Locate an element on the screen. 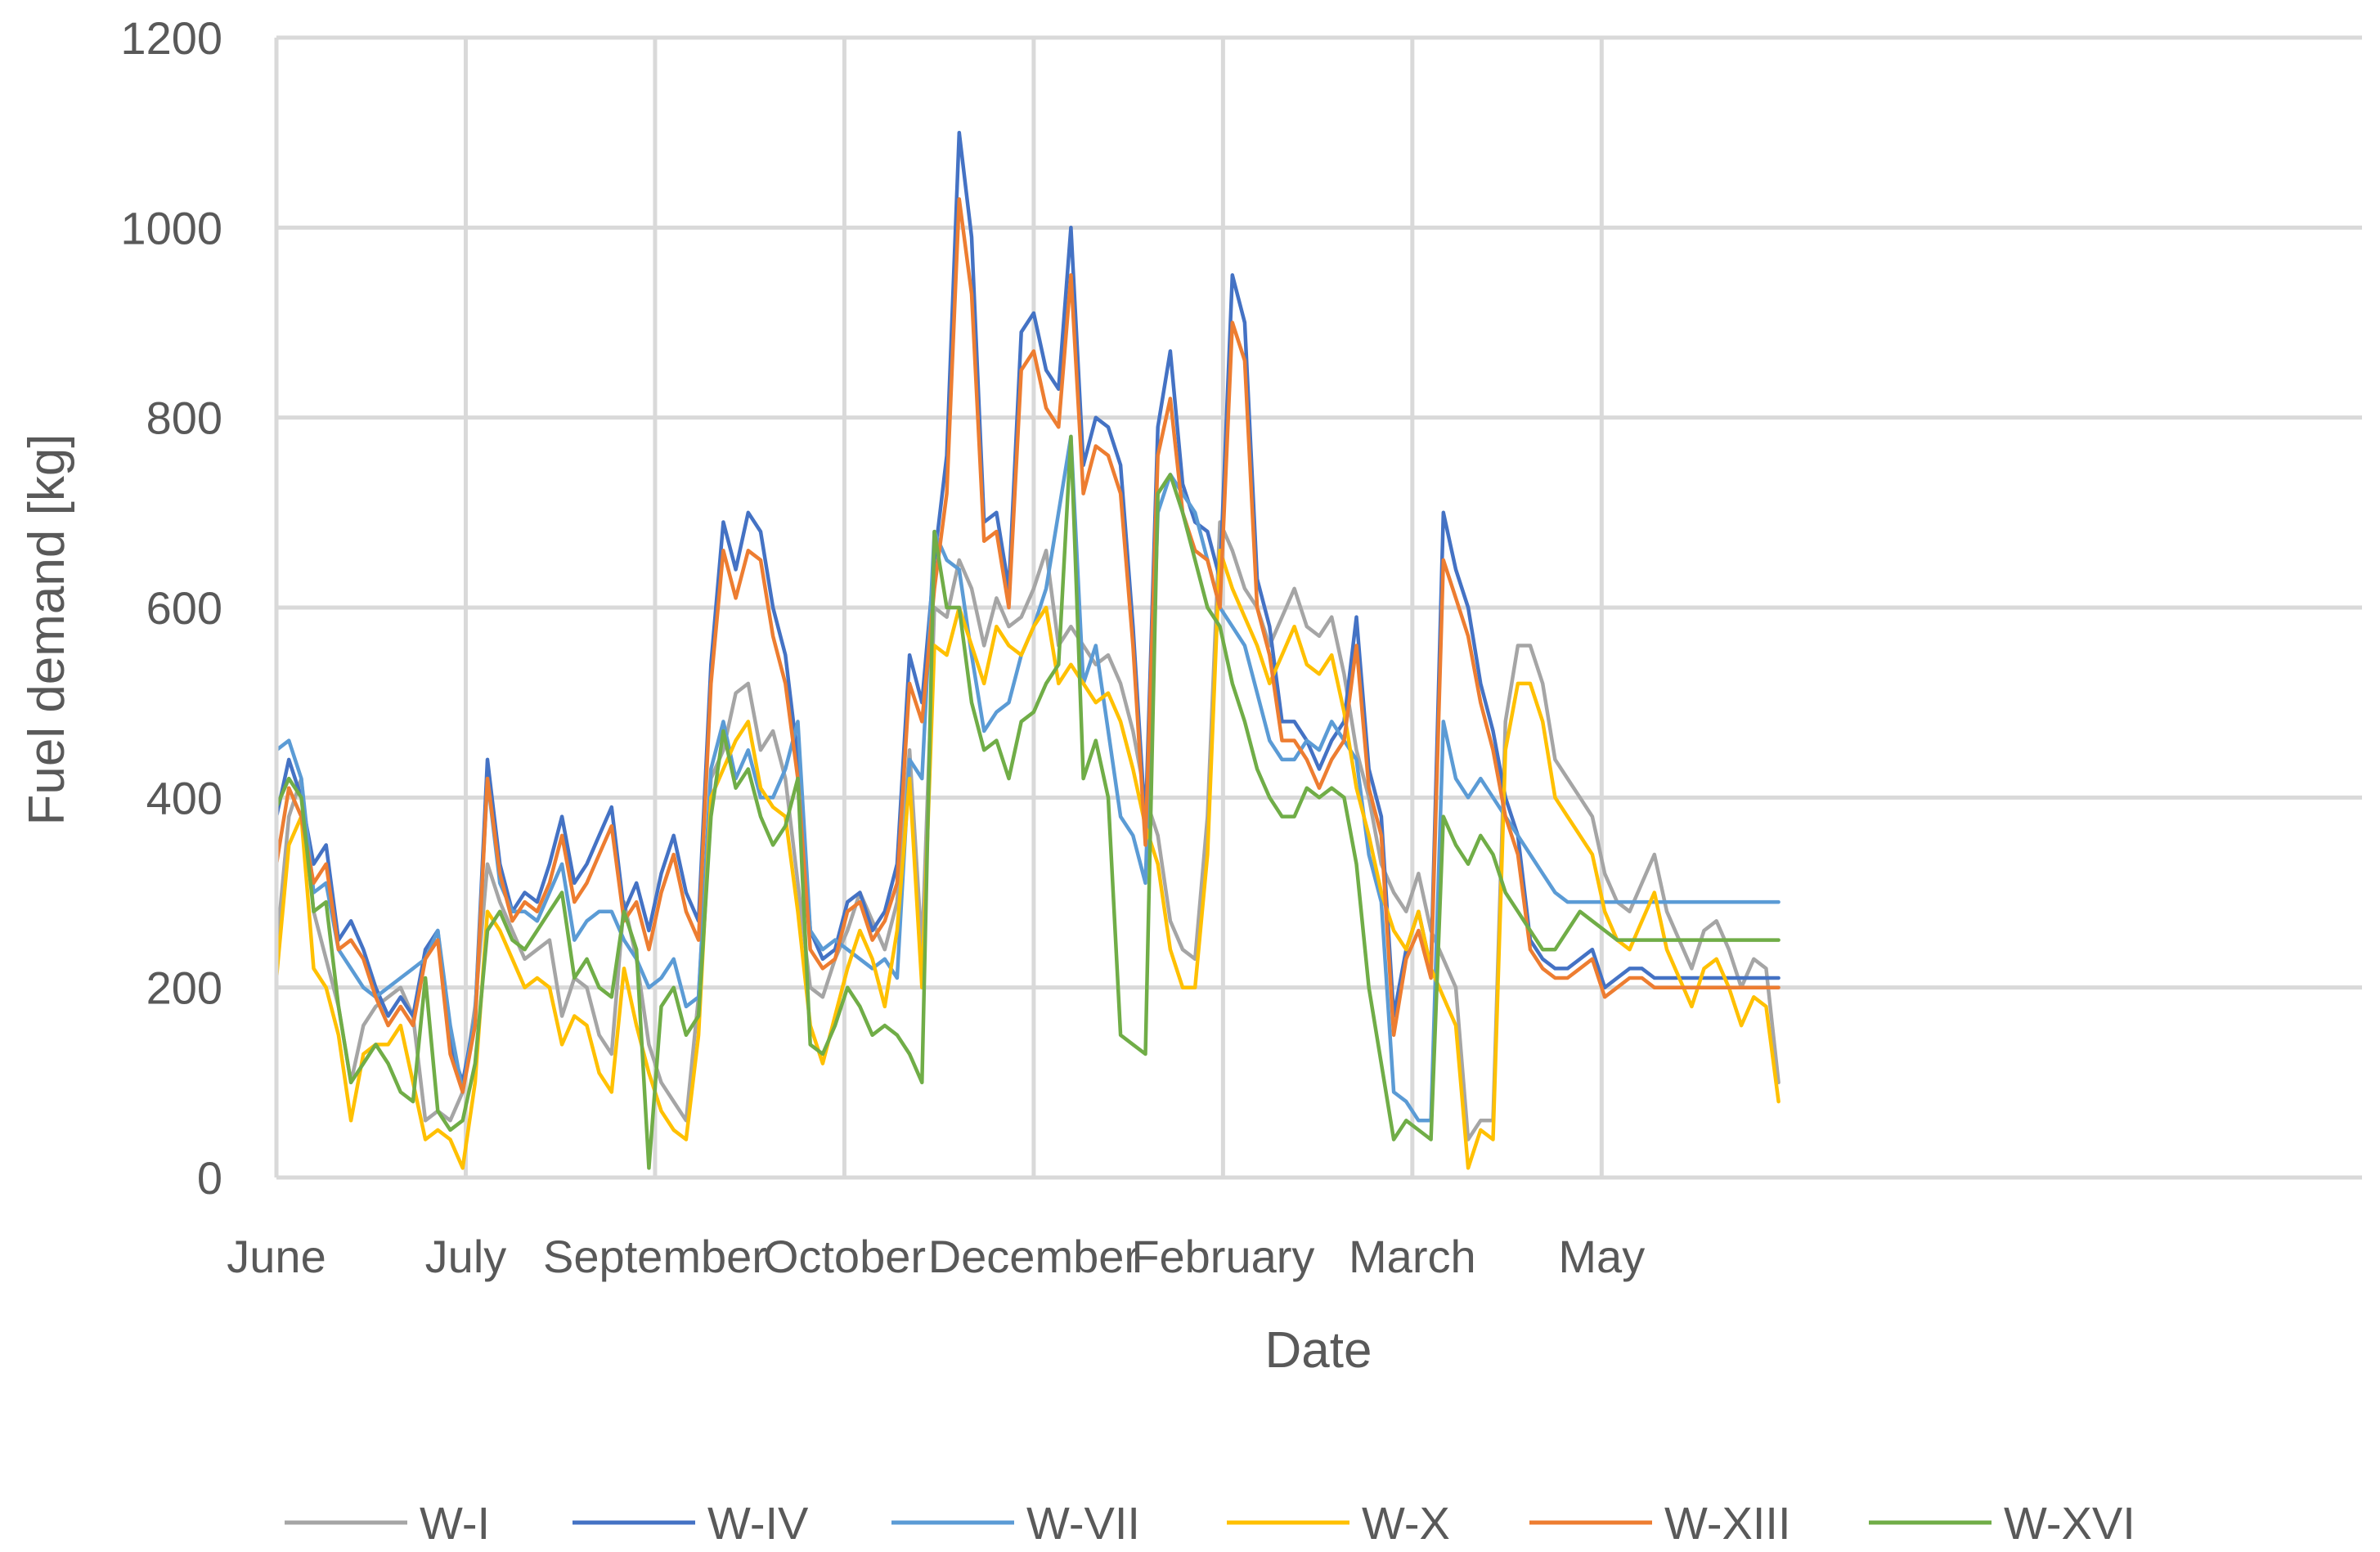 This screenshot has width=2380, height=1552. y-tick-labels: 0 200 400 600 800 1000 1200 is located at coordinates (171, 608).